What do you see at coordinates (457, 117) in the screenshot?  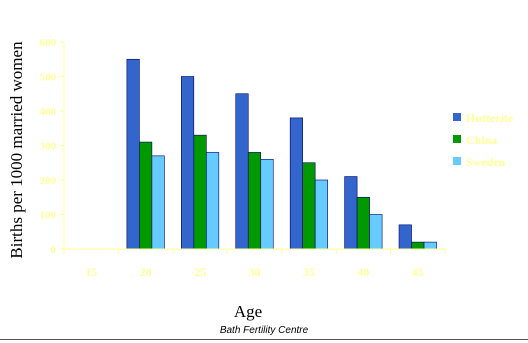 I see `legend-swatch-hutterite` at bounding box center [457, 117].